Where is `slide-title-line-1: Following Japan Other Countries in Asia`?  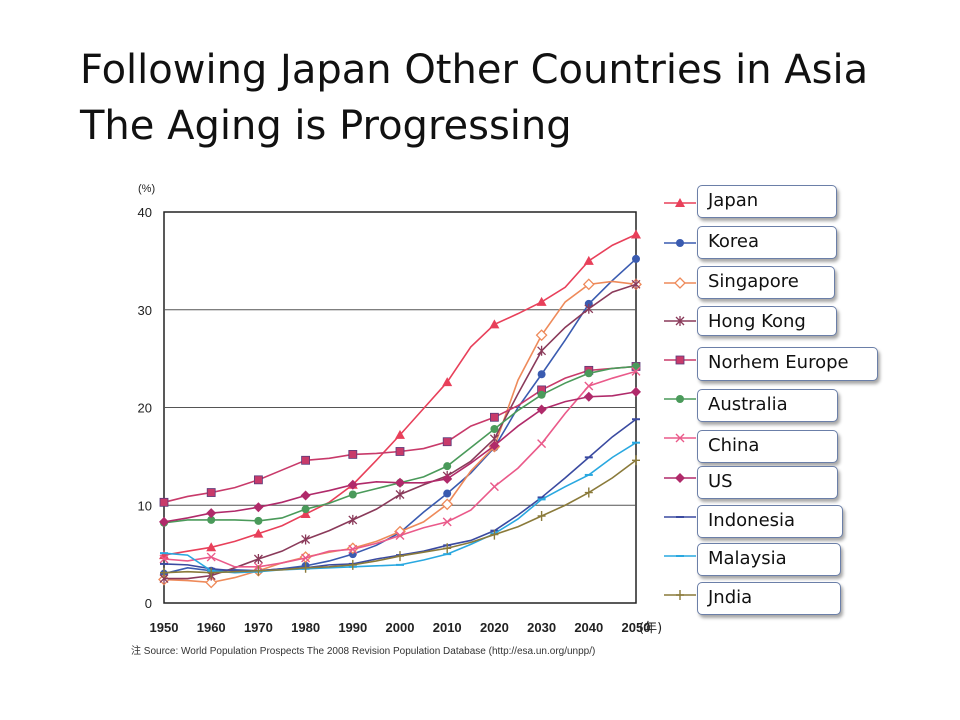
slide-title-line-1: Following Japan Other Countries in Asia is located at coordinates (474, 70).